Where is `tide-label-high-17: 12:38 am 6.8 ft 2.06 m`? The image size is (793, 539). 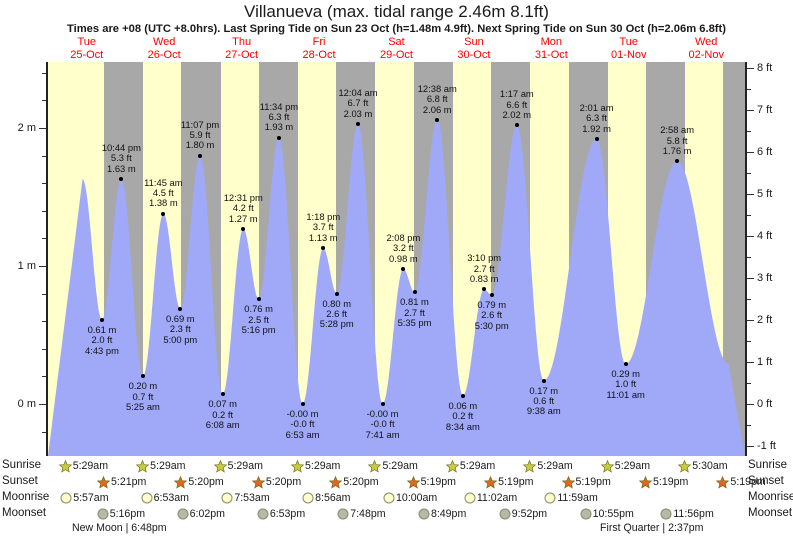
tide-label-high-17: 12:38 am 6.8 ft 2.06 m is located at coordinates (437, 98).